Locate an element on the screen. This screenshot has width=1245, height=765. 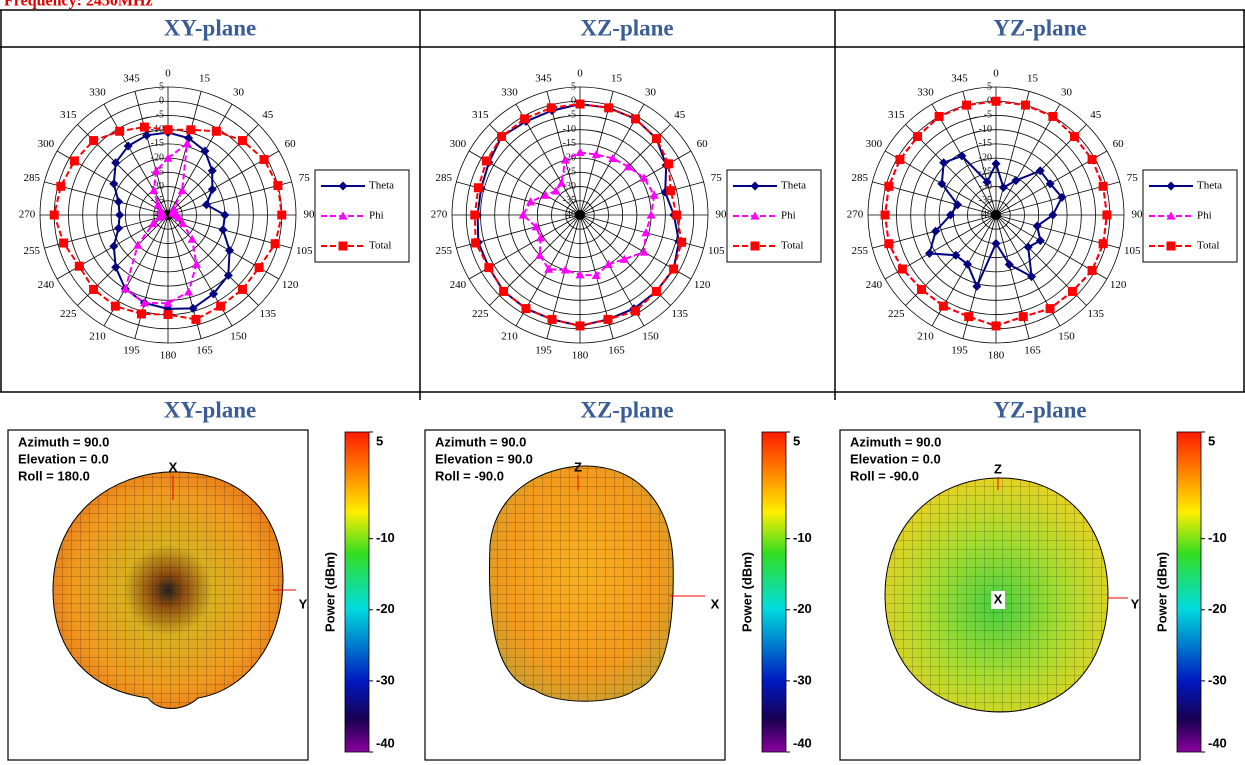
chart-title: YZ-plane is located at coordinates (1039, 27).